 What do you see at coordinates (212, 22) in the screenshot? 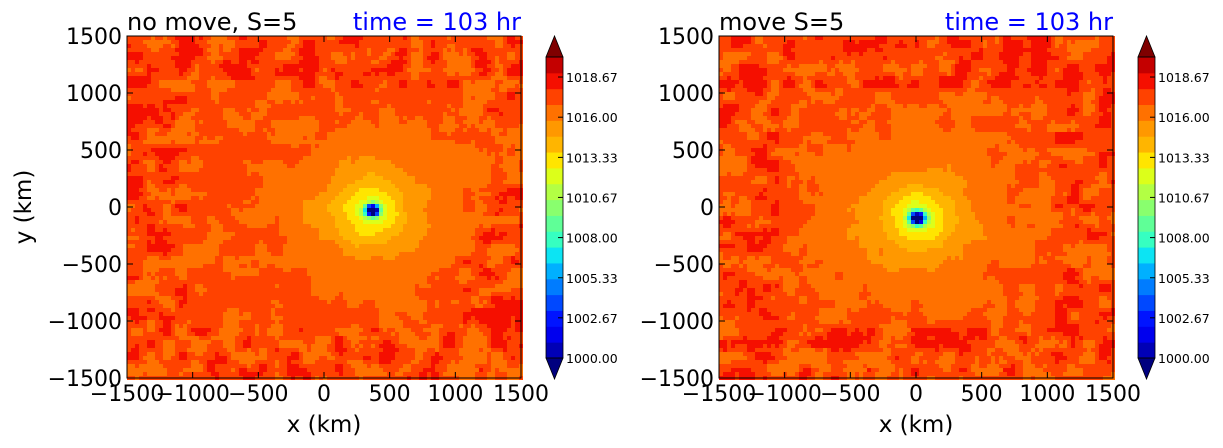
I see `panel-title: no move, S=5` at bounding box center [212, 22].